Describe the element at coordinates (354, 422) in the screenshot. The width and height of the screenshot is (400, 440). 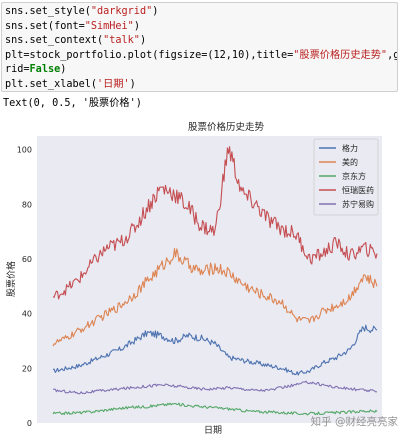
I see `watermark: 知乎 @财经亮亮家` at that location.